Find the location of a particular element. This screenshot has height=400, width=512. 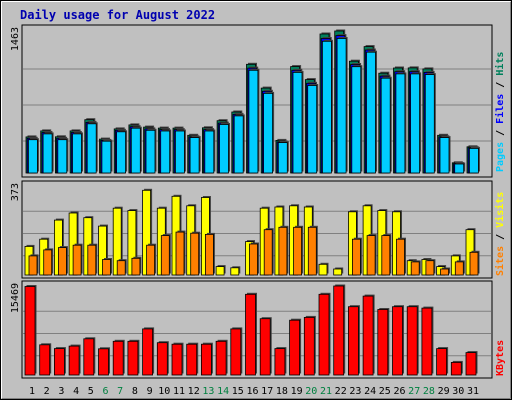

x-tick-label: 20 is located at coordinates (311, 391).